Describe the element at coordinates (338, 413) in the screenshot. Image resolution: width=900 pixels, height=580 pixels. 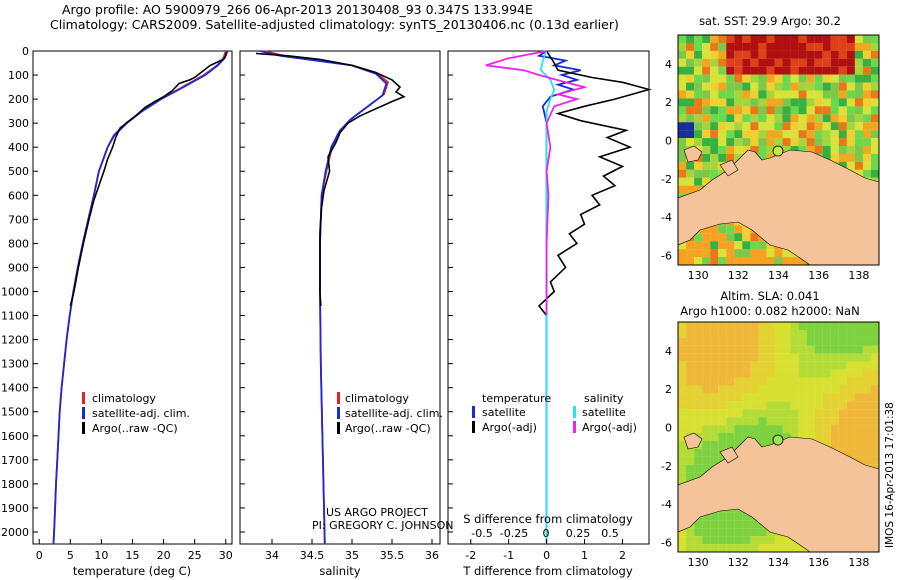
I see `legend-swatch-satellite` at that location.